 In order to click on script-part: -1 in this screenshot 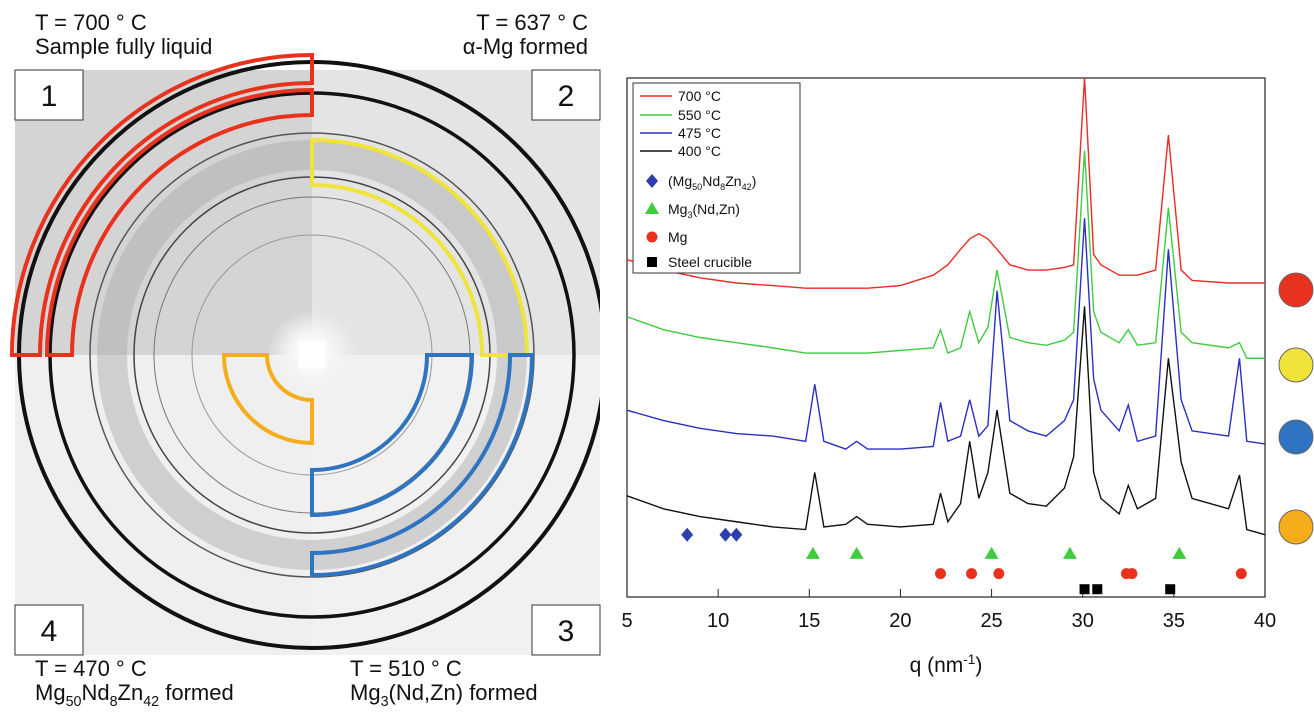, I will do `click(969, 659)`.